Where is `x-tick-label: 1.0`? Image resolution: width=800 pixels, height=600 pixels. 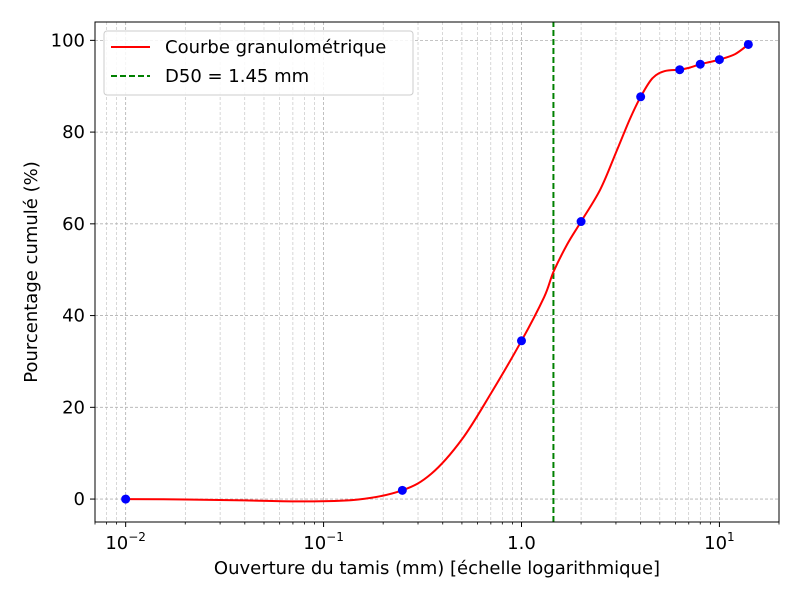
x-tick-label: 1.0 is located at coordinates (521, 543).